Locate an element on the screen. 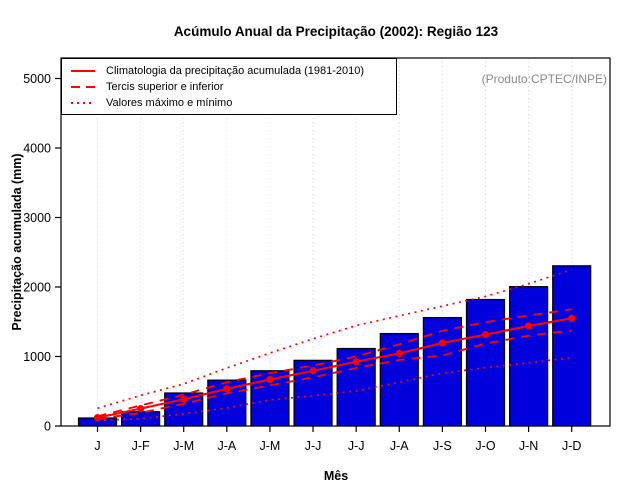 This screenshot has width=640, height=500. legend-label-terciles: Tercis superior e inferior is located at coordinates (165, 86).